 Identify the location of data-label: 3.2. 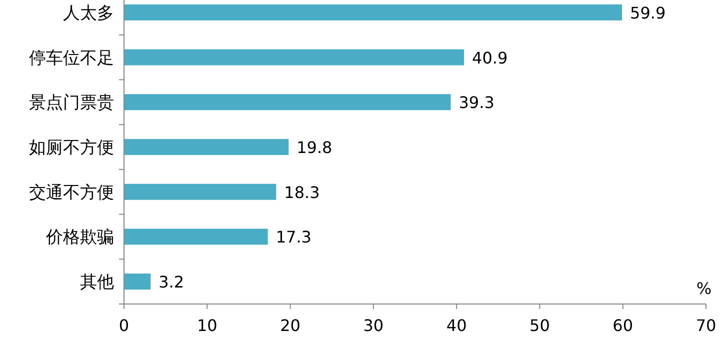
(171, 282).